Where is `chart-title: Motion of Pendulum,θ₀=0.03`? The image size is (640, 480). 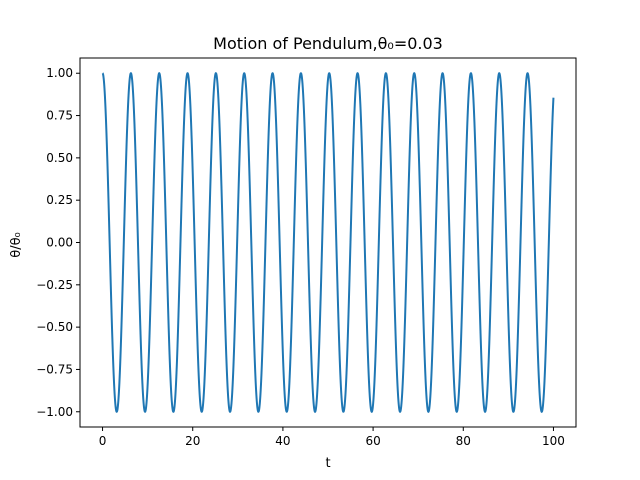 chart-title: Motion of Pendulum,θ₀=0.03 is located at coordinates (328, 43).